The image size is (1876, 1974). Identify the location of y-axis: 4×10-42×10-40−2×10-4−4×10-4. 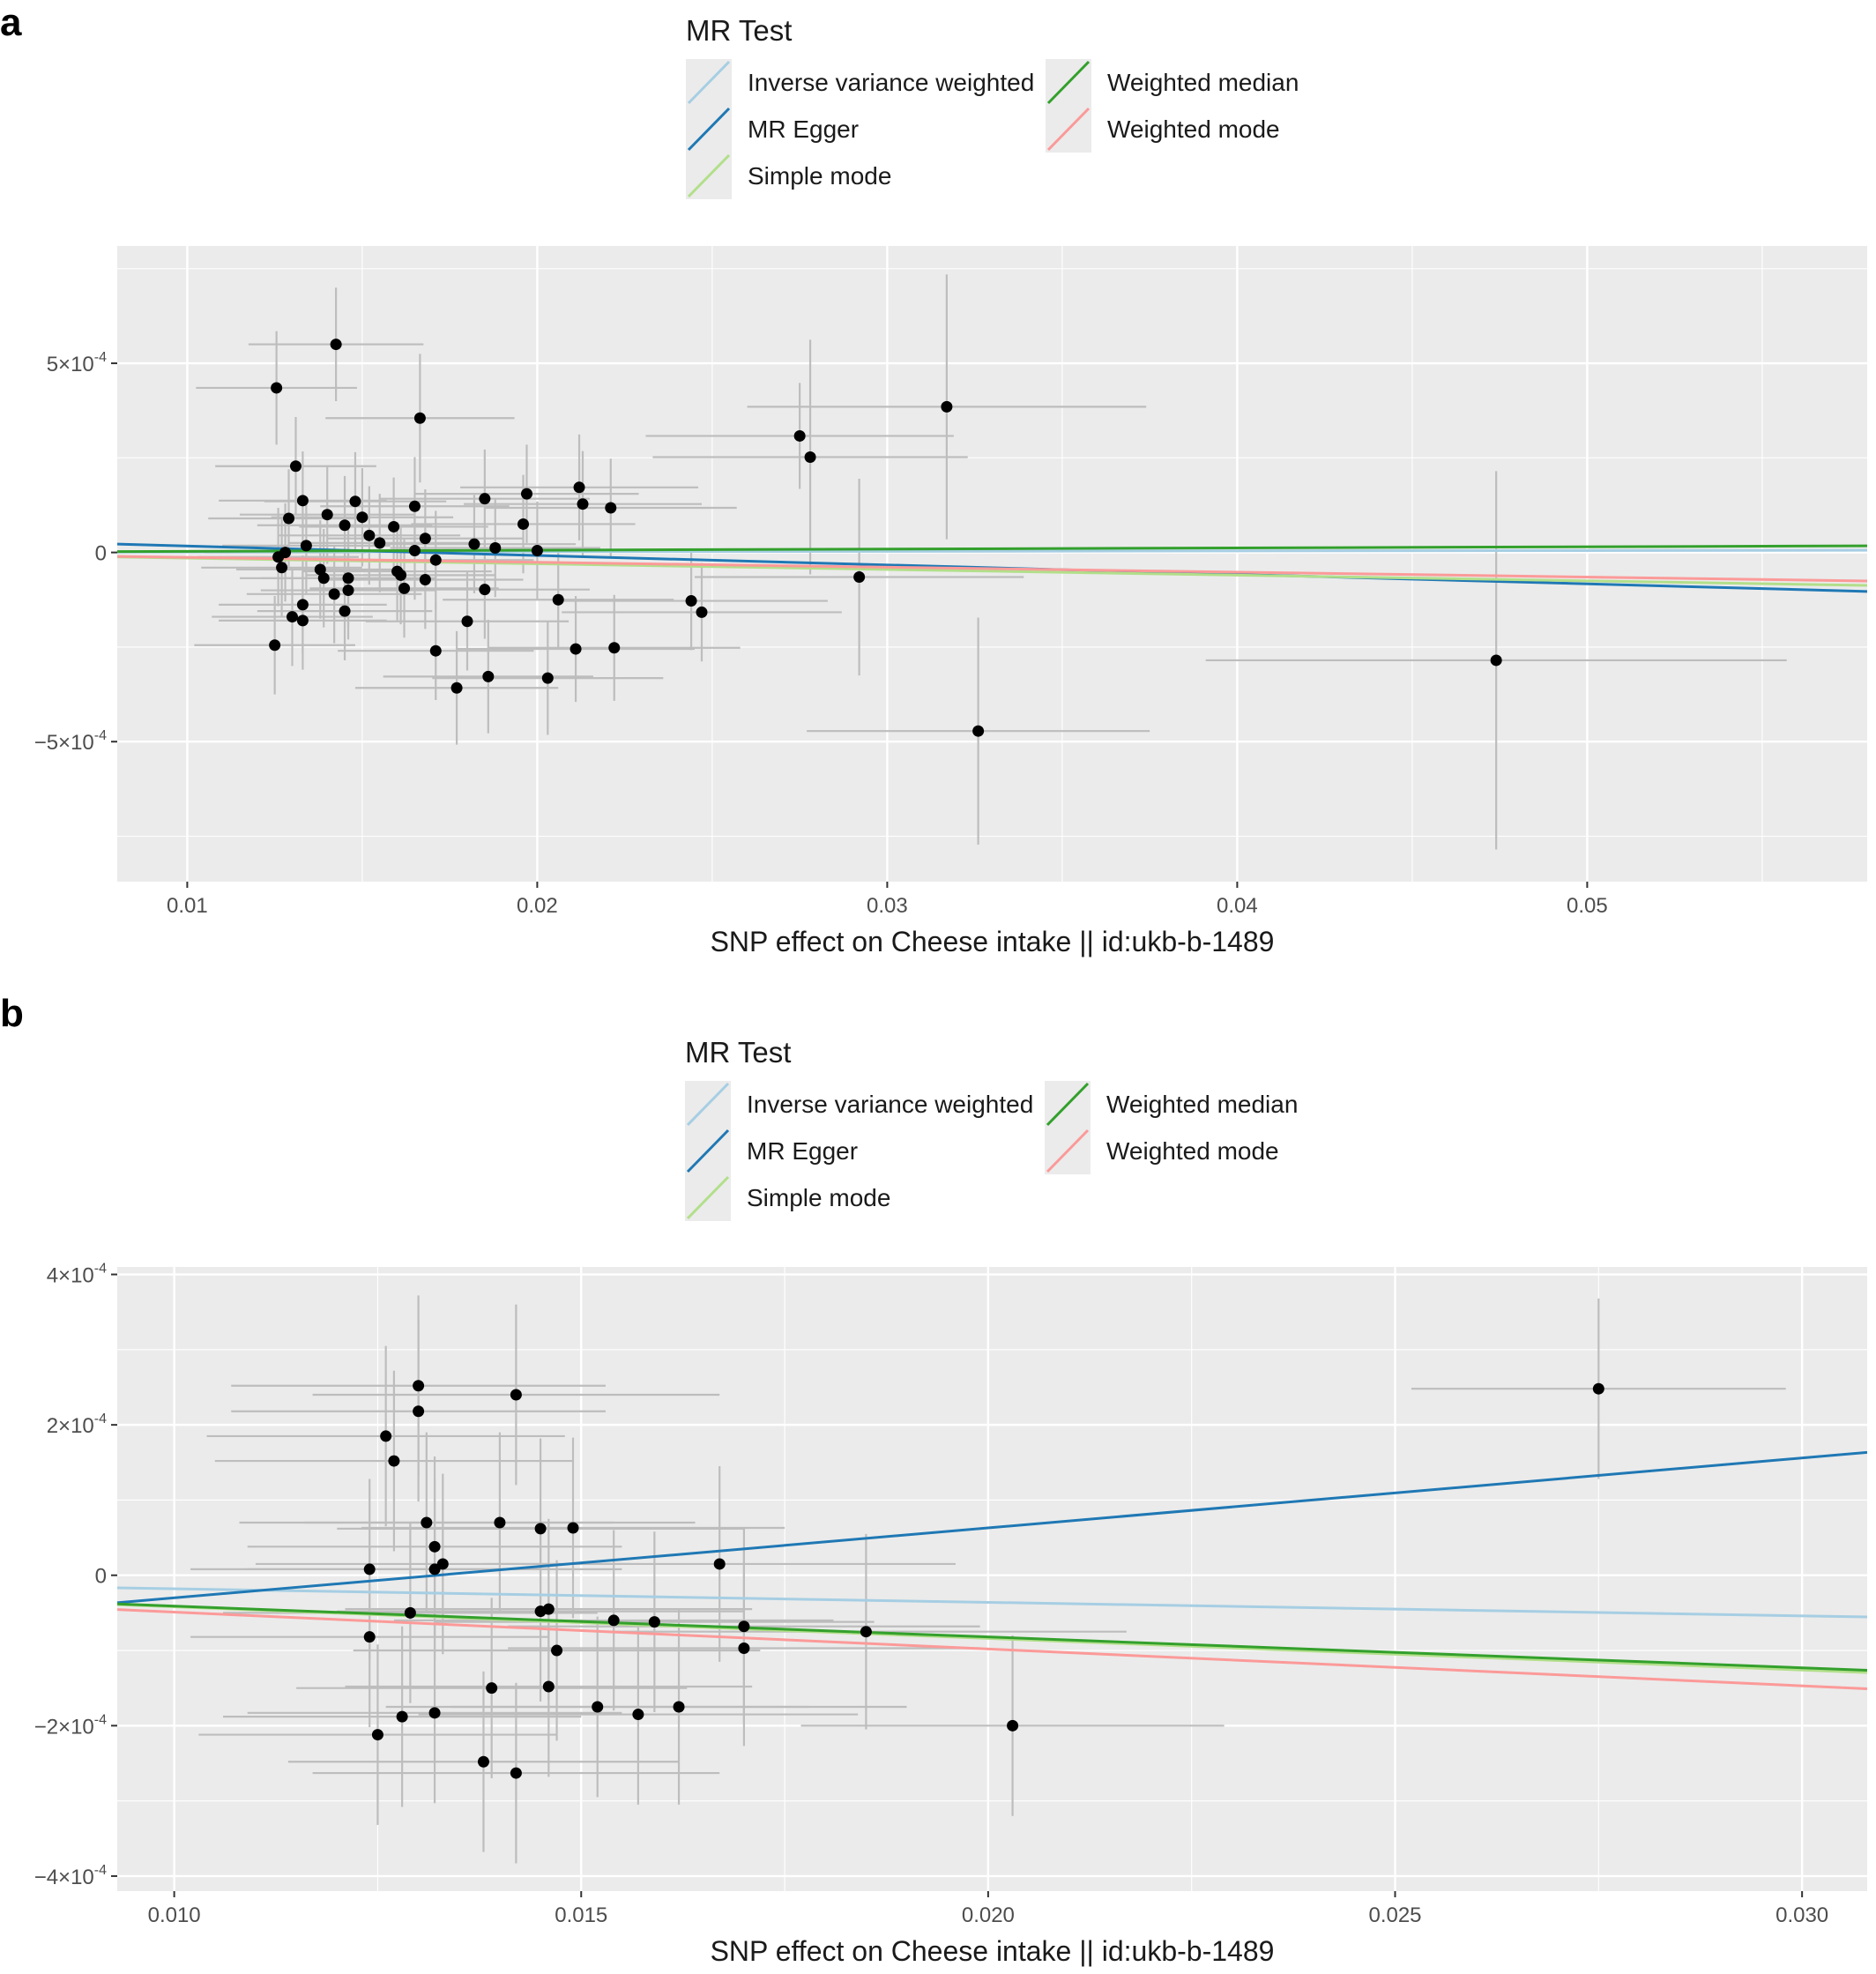
(75, 1575).